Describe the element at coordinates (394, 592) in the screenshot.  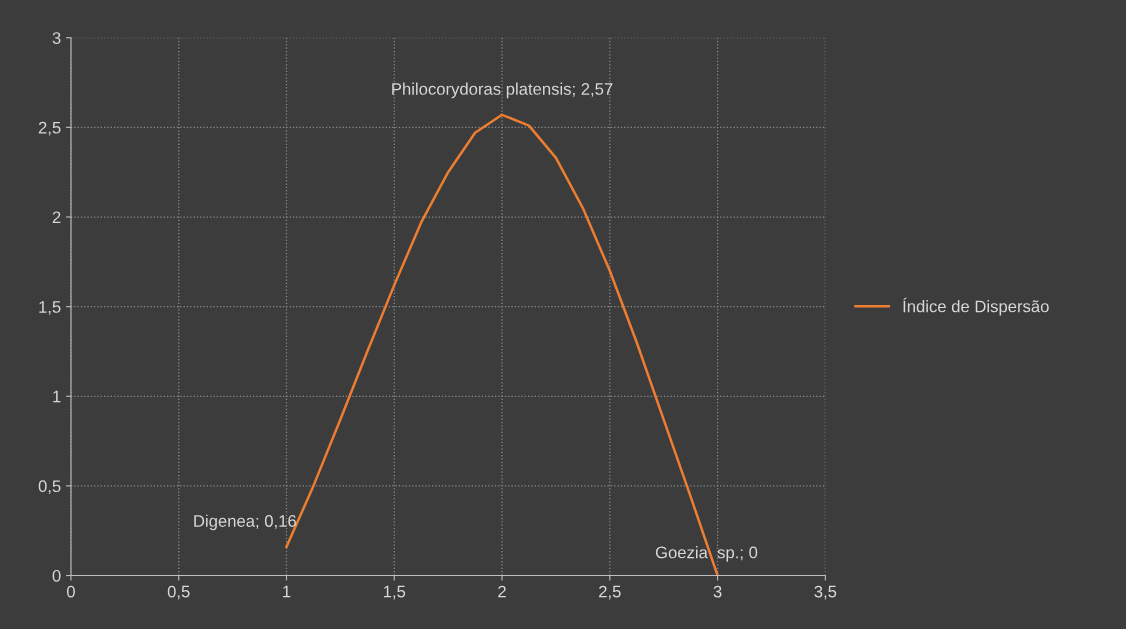
I see `x-tick-label: 1,5` at that location.